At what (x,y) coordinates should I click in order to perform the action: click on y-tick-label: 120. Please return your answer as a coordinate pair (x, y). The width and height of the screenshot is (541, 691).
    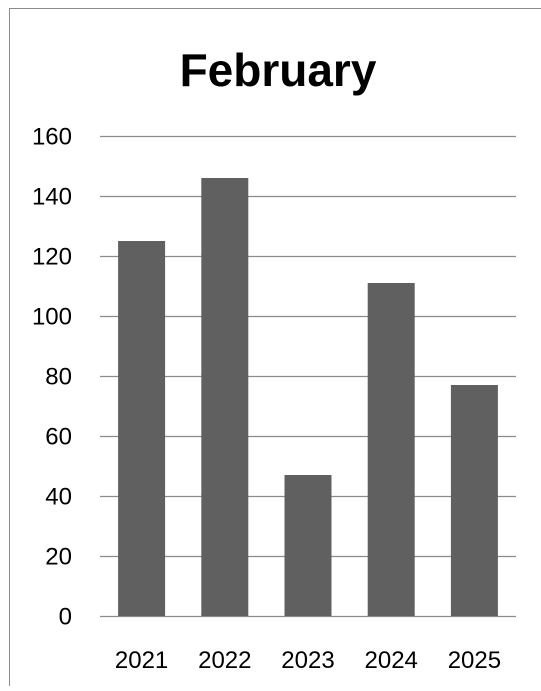
    Looking at the image, I should click on (52, 257).